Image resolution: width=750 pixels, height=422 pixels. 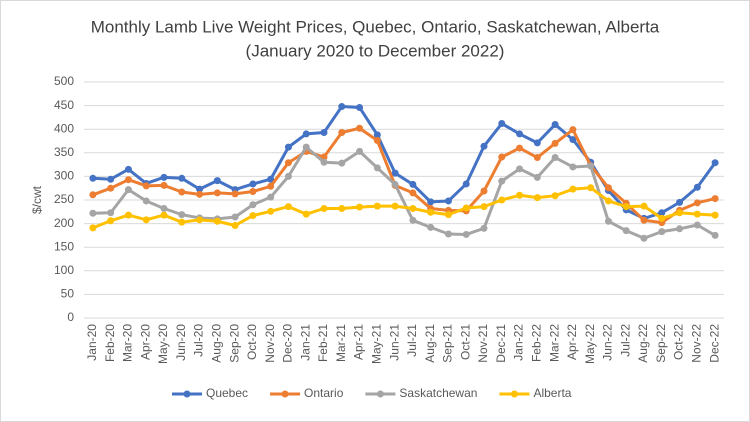 What do you see at coordinates (199, 340) in the screenshot?
I see `x-tick-label: Jul-20` at bounding box center [199, 340].